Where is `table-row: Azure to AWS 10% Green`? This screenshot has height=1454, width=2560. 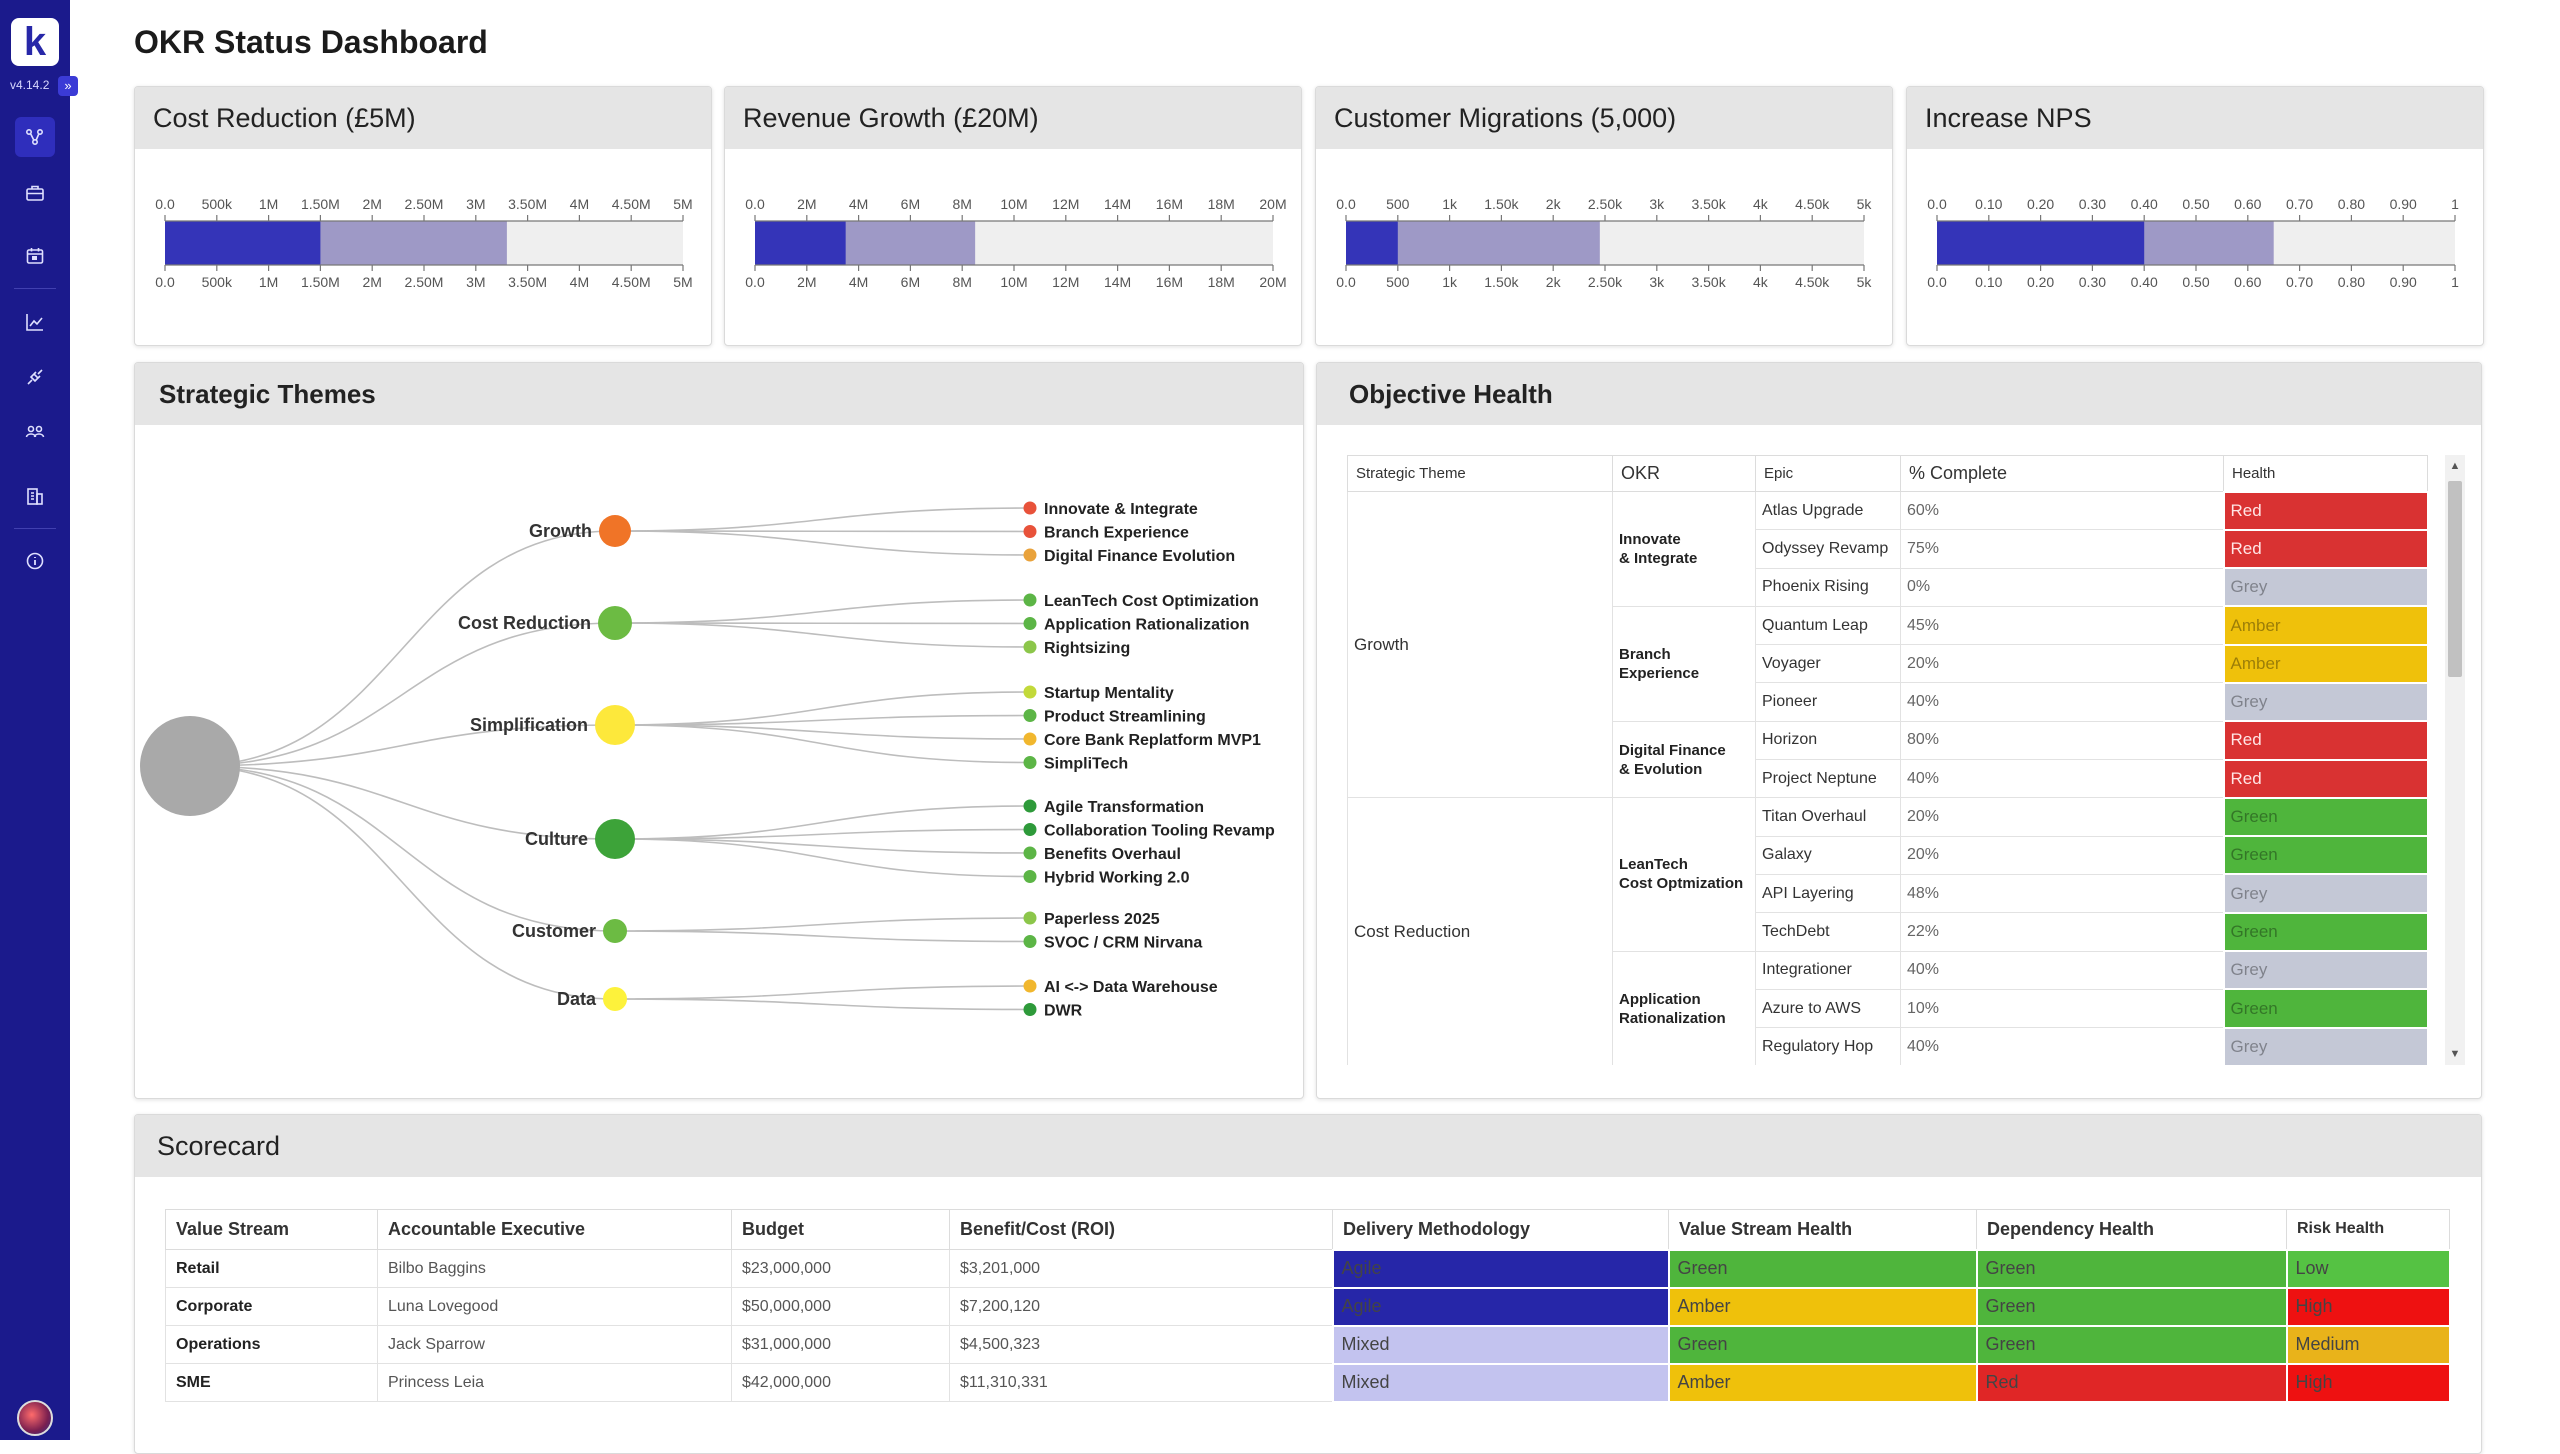
table-row: Azure to AWS 10% Green is located at coordinates (1888, 1008).